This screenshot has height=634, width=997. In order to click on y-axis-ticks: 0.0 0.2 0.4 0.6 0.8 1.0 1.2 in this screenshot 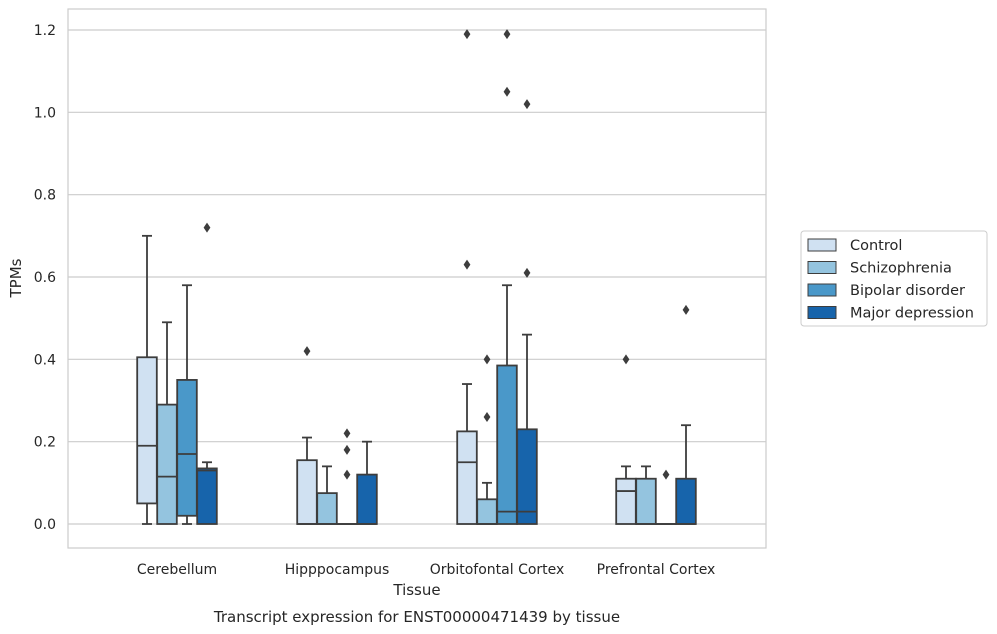, I will do `click(45, 278)`.